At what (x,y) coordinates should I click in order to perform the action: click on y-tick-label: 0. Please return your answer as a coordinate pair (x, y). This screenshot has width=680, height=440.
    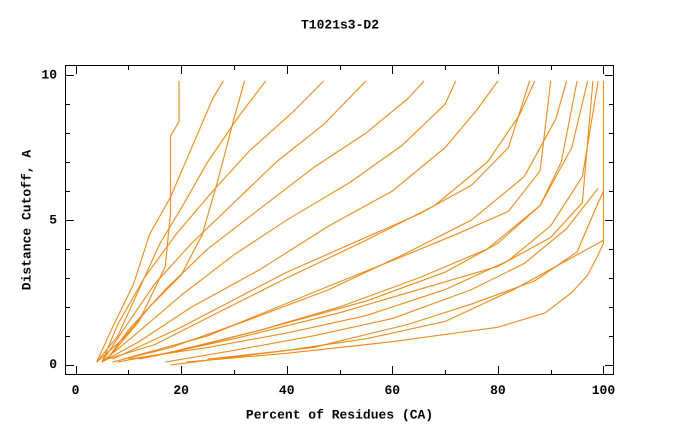
    Looking at the image, I should click on (53, 364).